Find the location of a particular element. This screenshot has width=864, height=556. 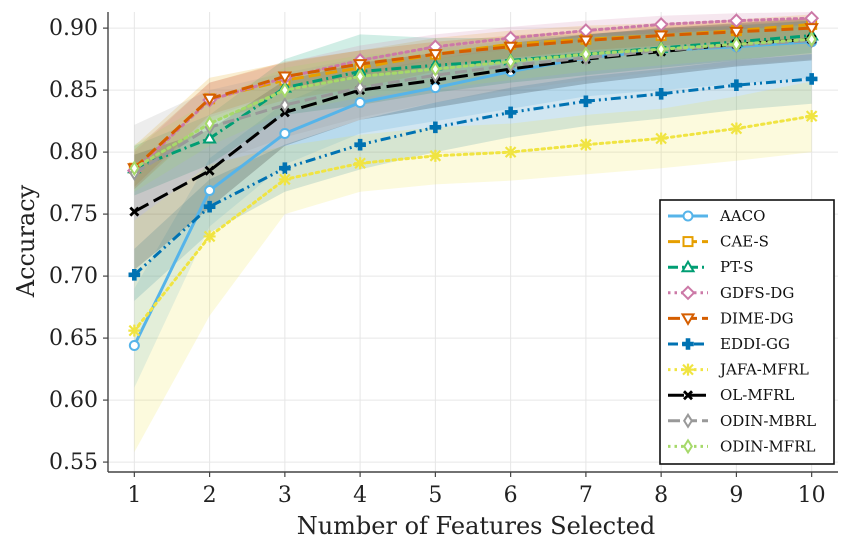

y-tick-label: 0.90 is located at coordinates (73, 28).